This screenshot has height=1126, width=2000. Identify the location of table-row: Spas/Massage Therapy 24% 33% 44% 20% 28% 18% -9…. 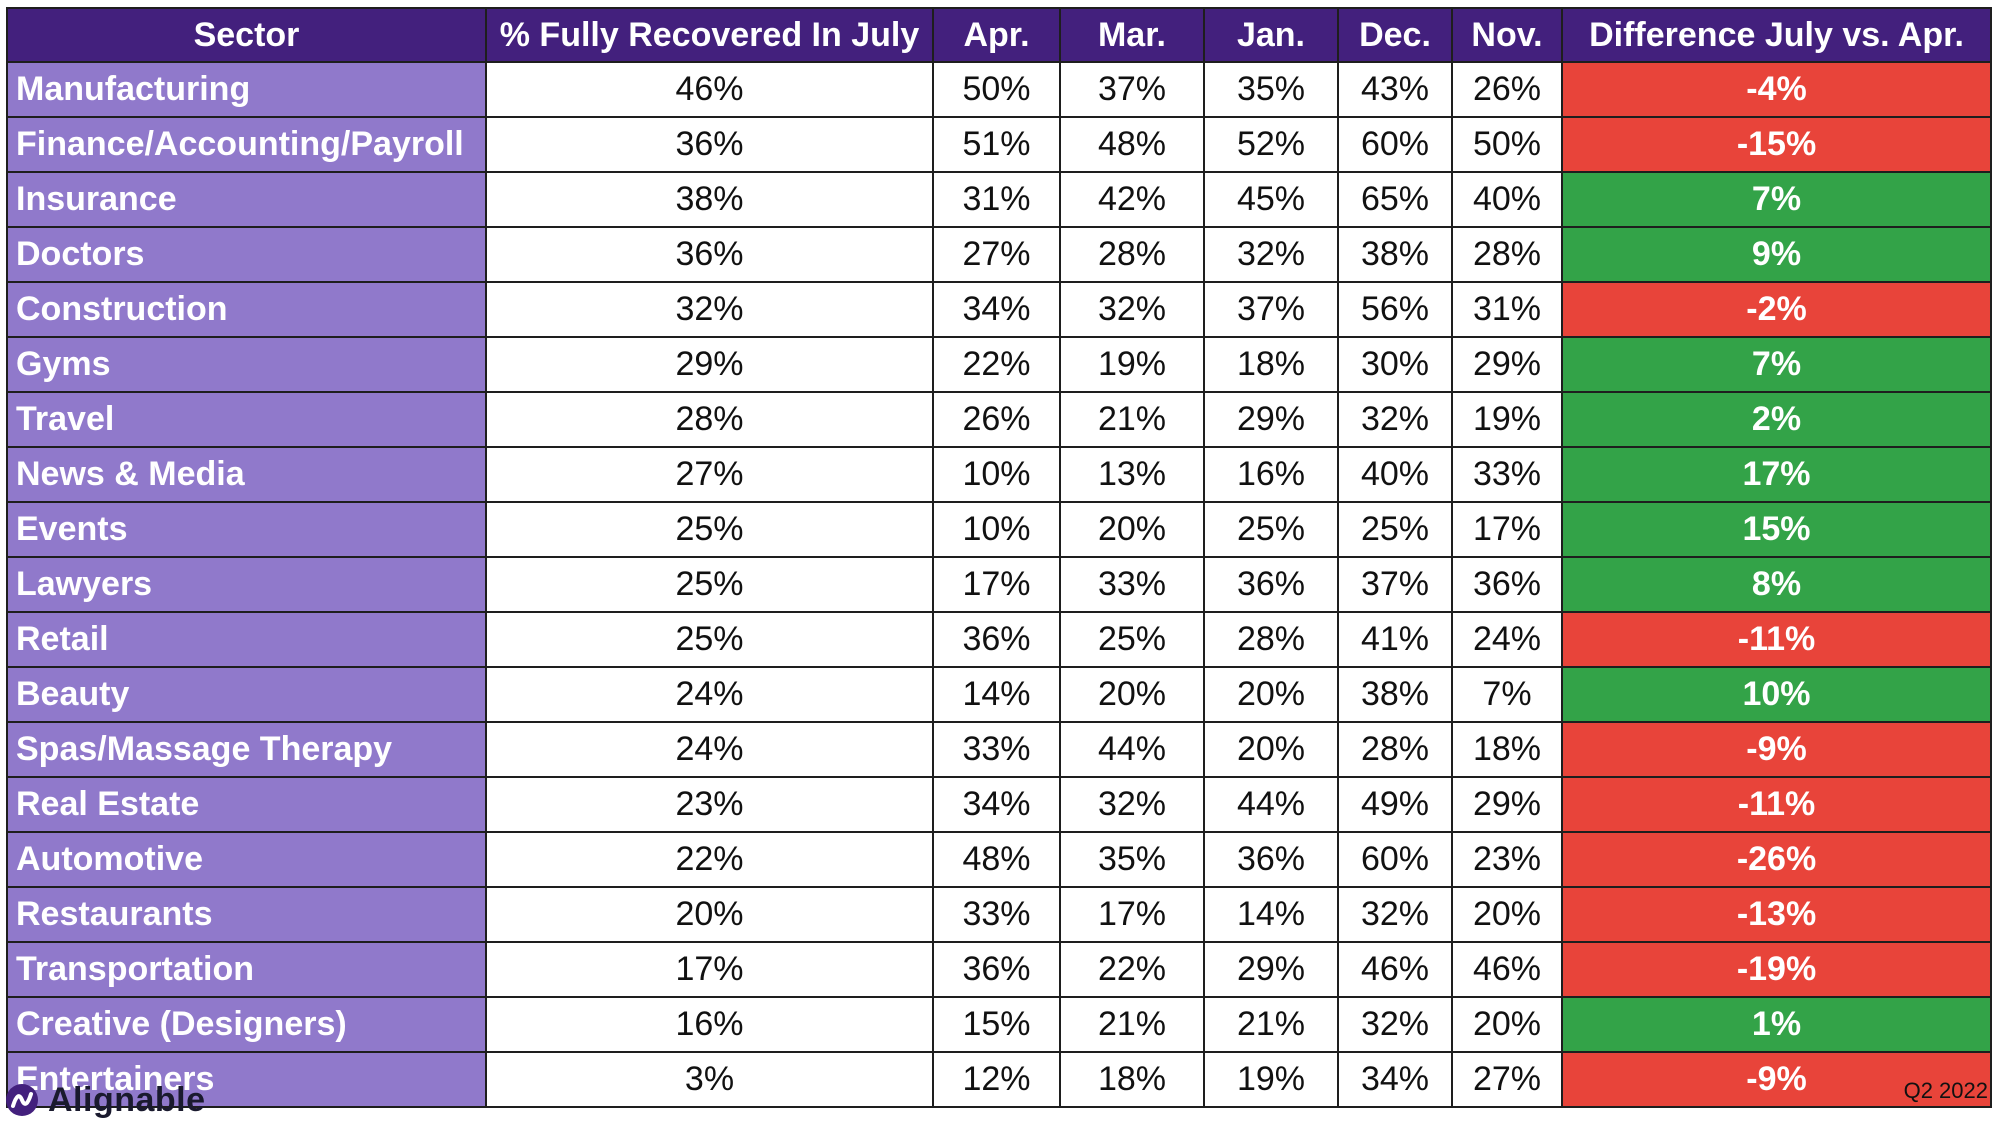
(999, 749).